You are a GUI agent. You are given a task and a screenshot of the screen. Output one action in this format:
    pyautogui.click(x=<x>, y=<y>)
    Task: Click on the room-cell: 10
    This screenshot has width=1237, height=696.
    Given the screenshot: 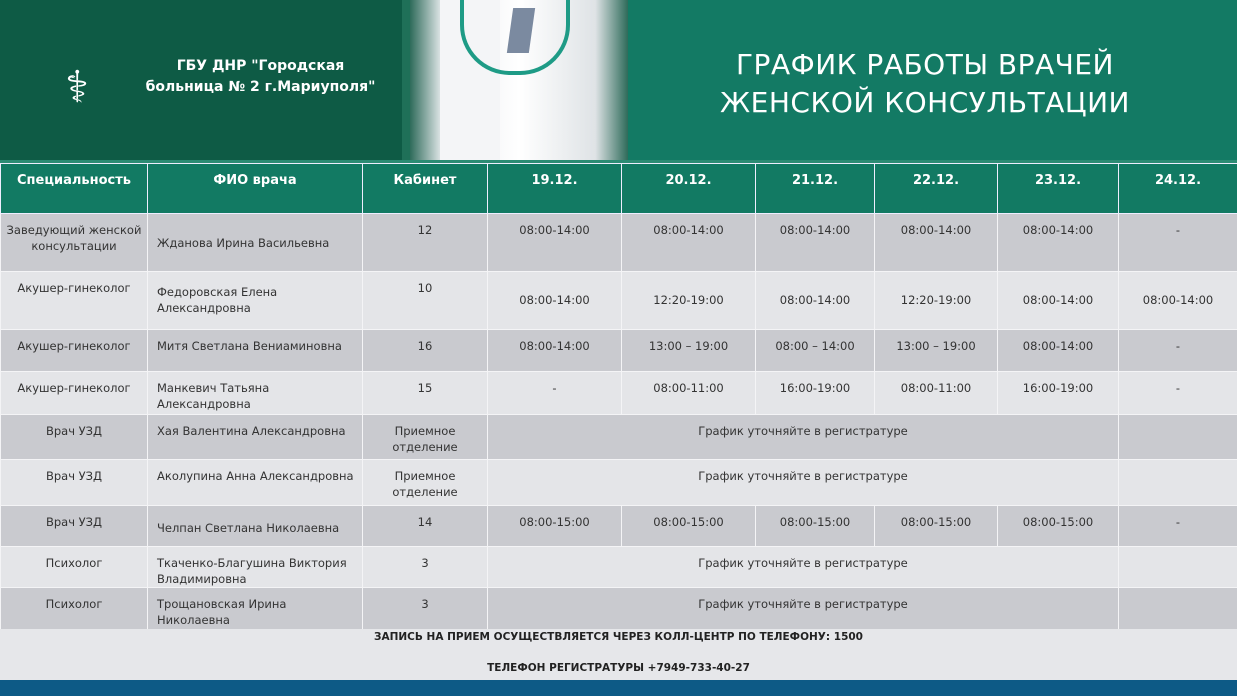 What is the action you would take?
    pyautogui.click(x=425, y=300)
    